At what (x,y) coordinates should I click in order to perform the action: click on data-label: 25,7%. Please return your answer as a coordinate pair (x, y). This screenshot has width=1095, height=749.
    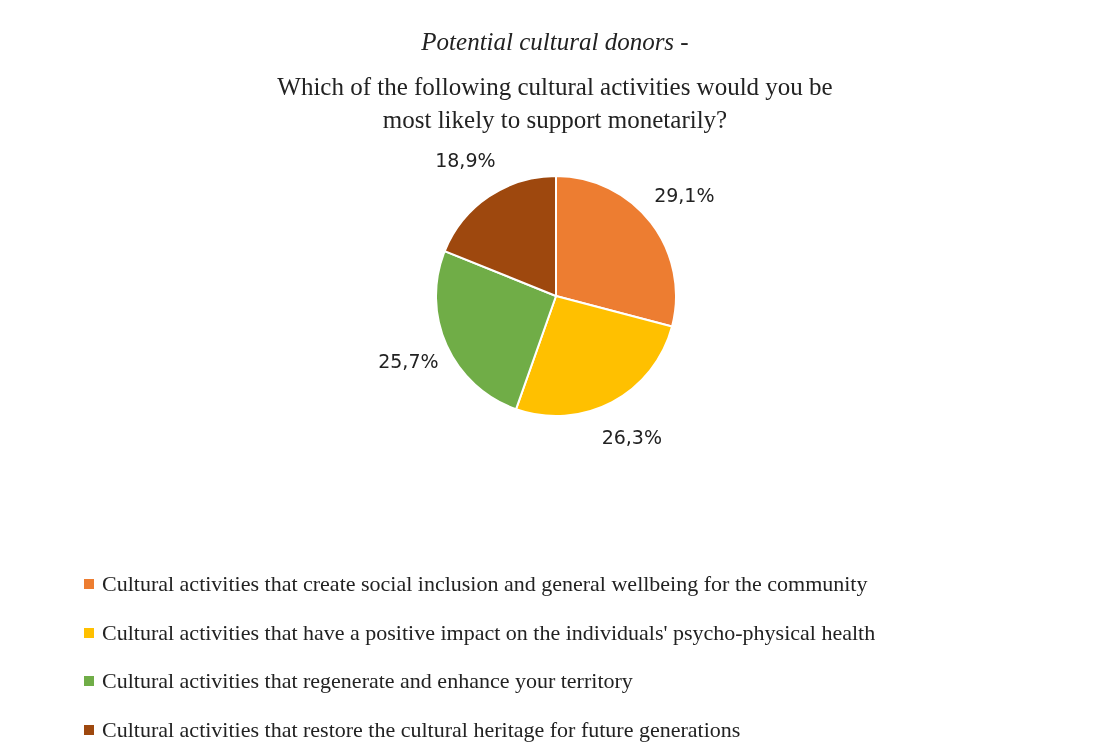
    Looking at the image, I should click on (408, 360).